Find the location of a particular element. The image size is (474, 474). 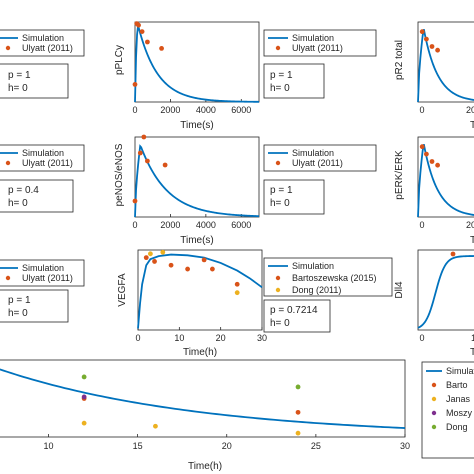

legend-label: Bartoszewska (2015) is located at coordinates (334, 278).